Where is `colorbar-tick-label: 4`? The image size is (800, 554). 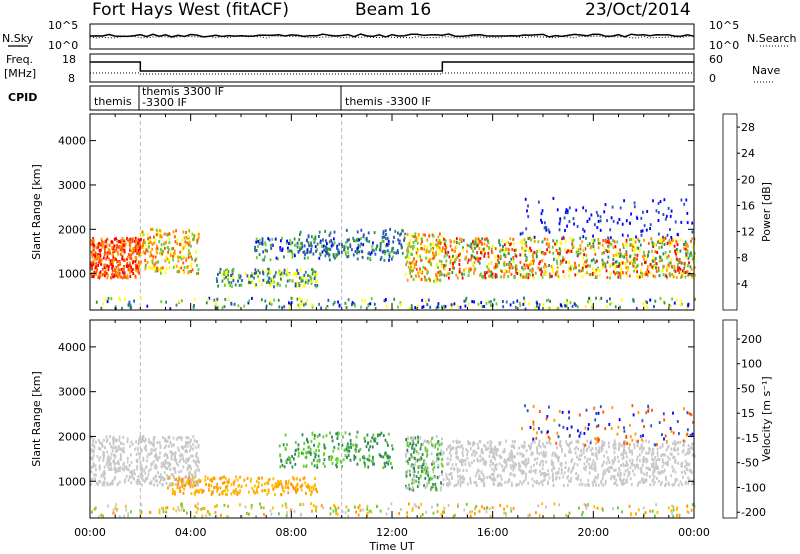 colorbar-tick-label: 4 is located at coordinates (744, 284).